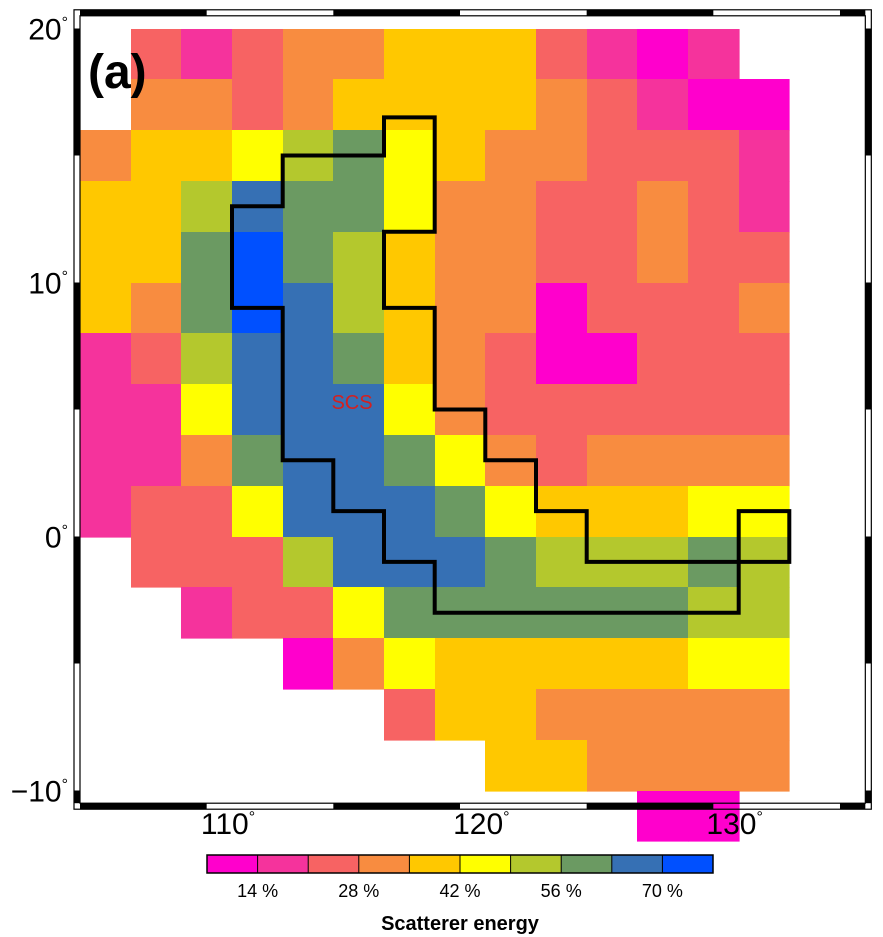 The image size is (883, 937). I want to click on latitude-label: 10°, so click(48, 284).